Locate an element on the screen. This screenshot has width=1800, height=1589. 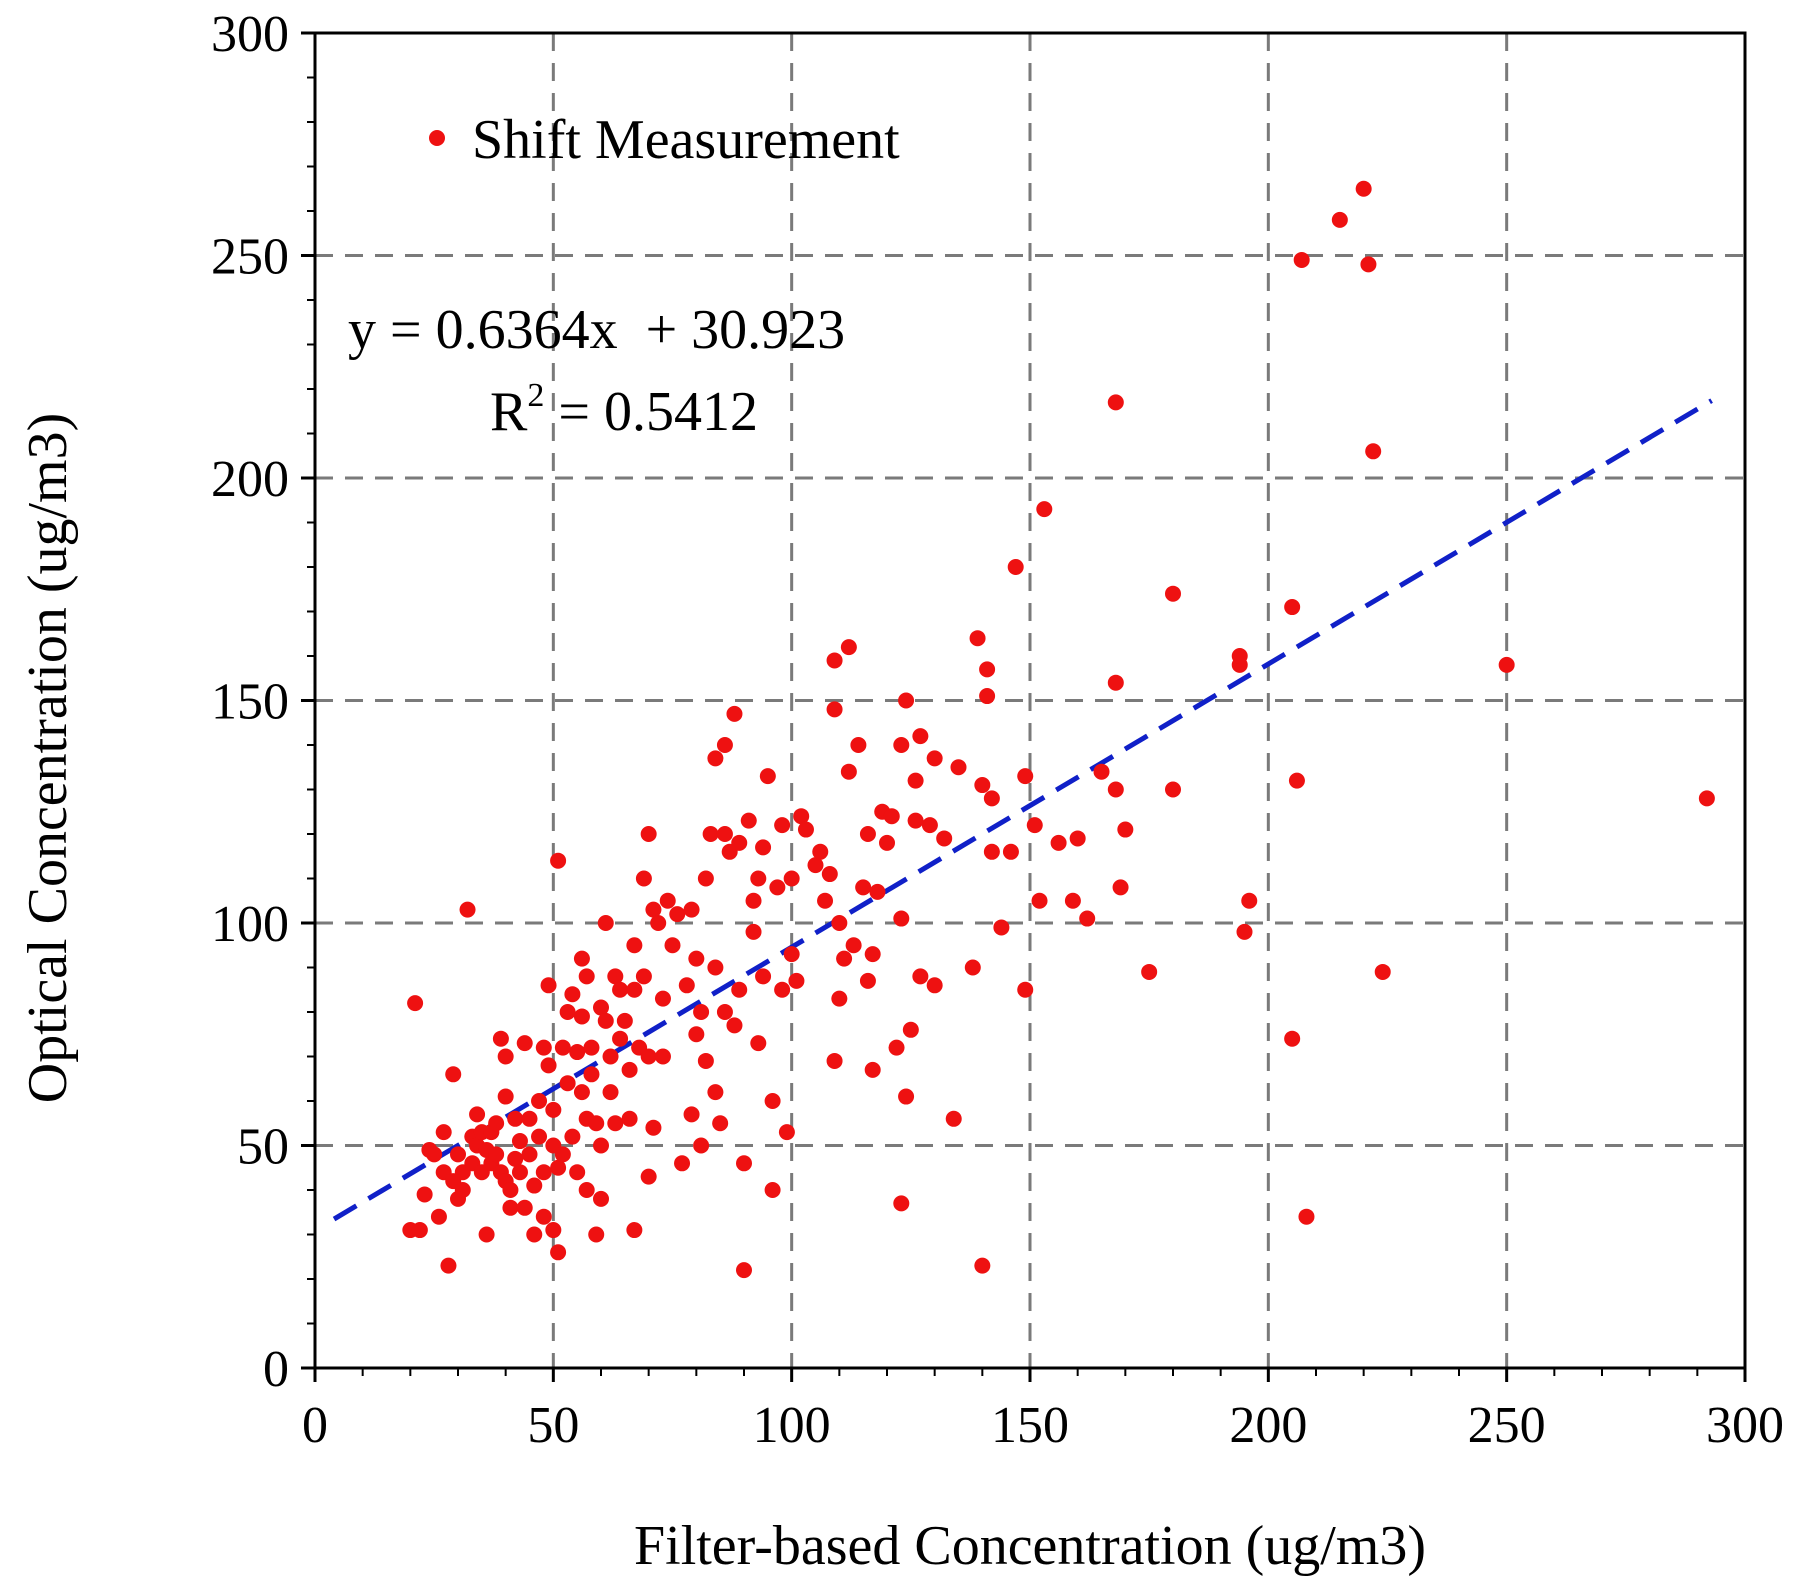
legend: Shift Measurement is located at coordinates (664, 140).